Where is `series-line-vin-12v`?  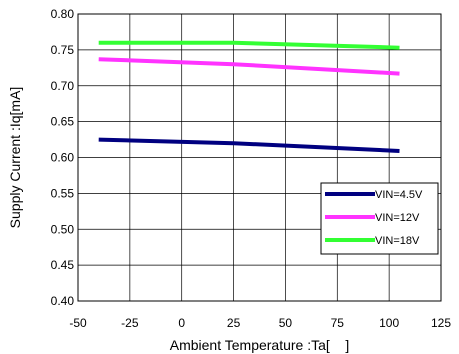 series-line-vin-12v is located at coordinates (249, 66).